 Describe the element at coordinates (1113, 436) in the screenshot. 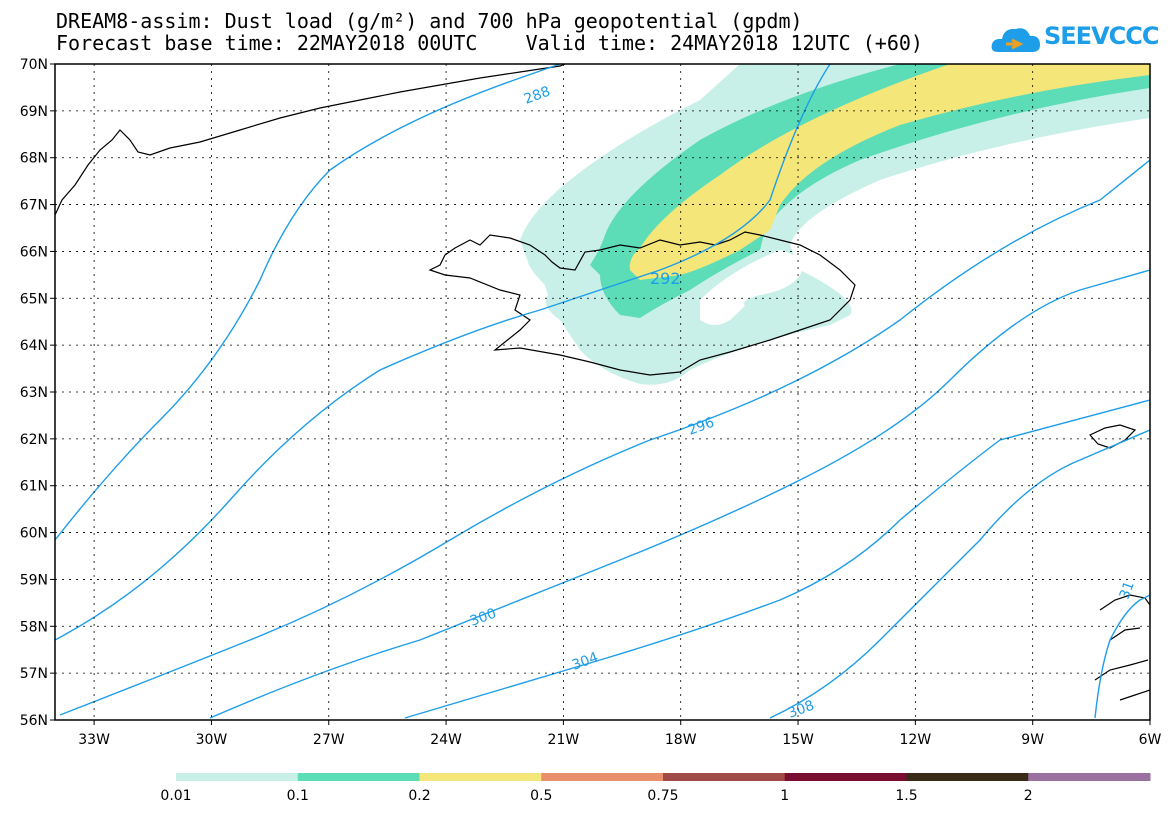

I see `faroe-coast` at that location.